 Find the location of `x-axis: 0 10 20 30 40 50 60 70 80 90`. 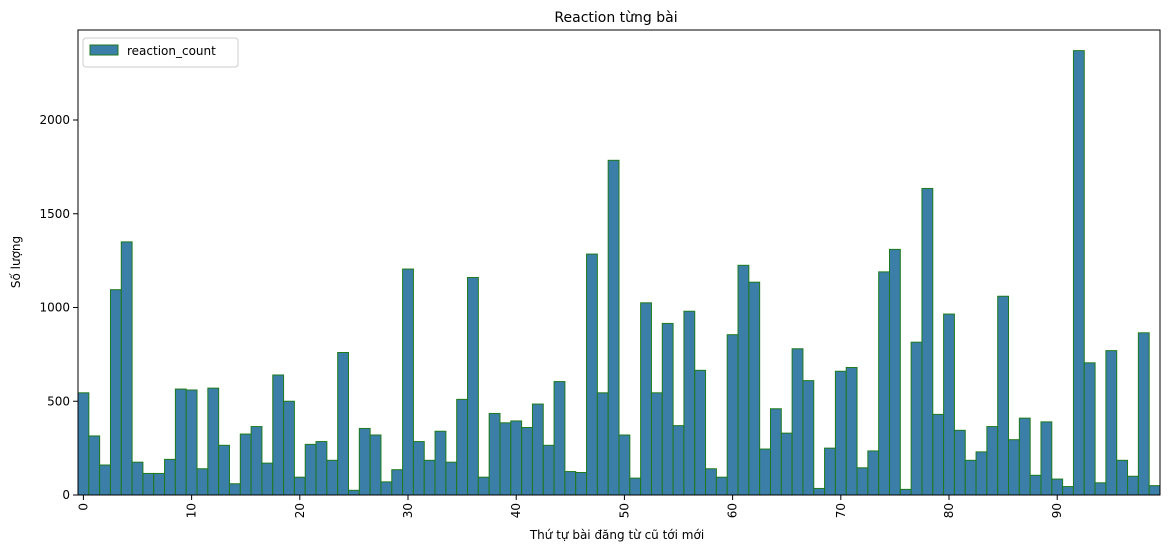

x-axis: 0 10 20 30 40 50 60 70 80 90 is located at coordinates (570, 506).